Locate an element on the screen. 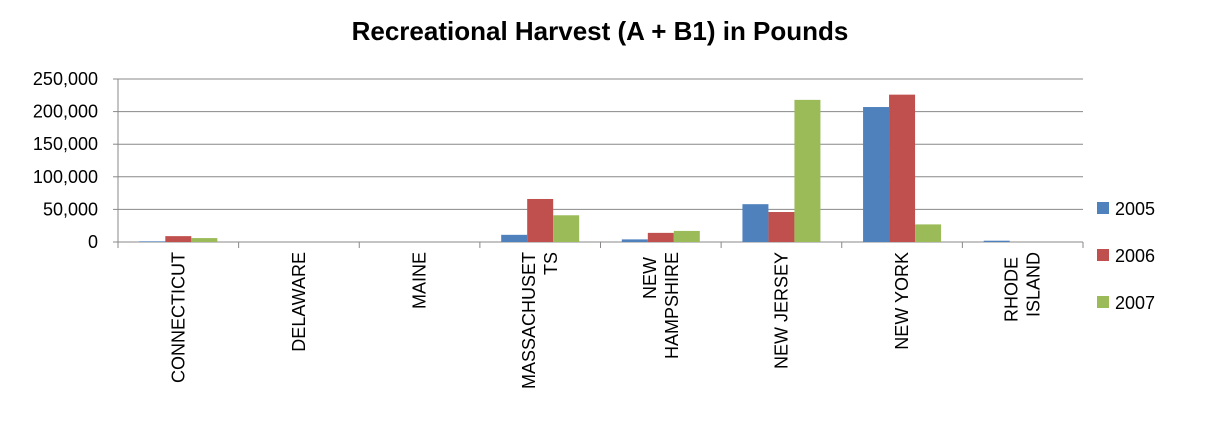  chart-title: Recreational Harvest (A + B1) in Pounds is located at coordinates (600, 31).